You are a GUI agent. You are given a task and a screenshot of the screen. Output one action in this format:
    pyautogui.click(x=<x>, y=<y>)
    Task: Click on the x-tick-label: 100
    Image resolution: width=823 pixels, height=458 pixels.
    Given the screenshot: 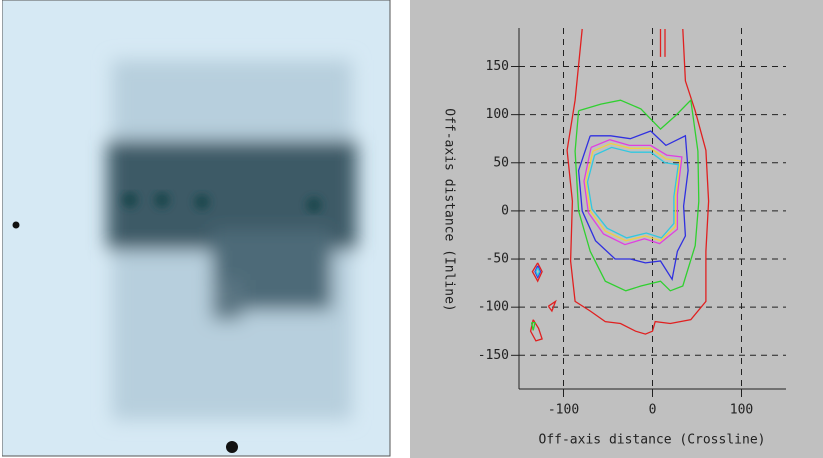 What is the action you would take?
    pyautogui.click(x=741, y=410)
    